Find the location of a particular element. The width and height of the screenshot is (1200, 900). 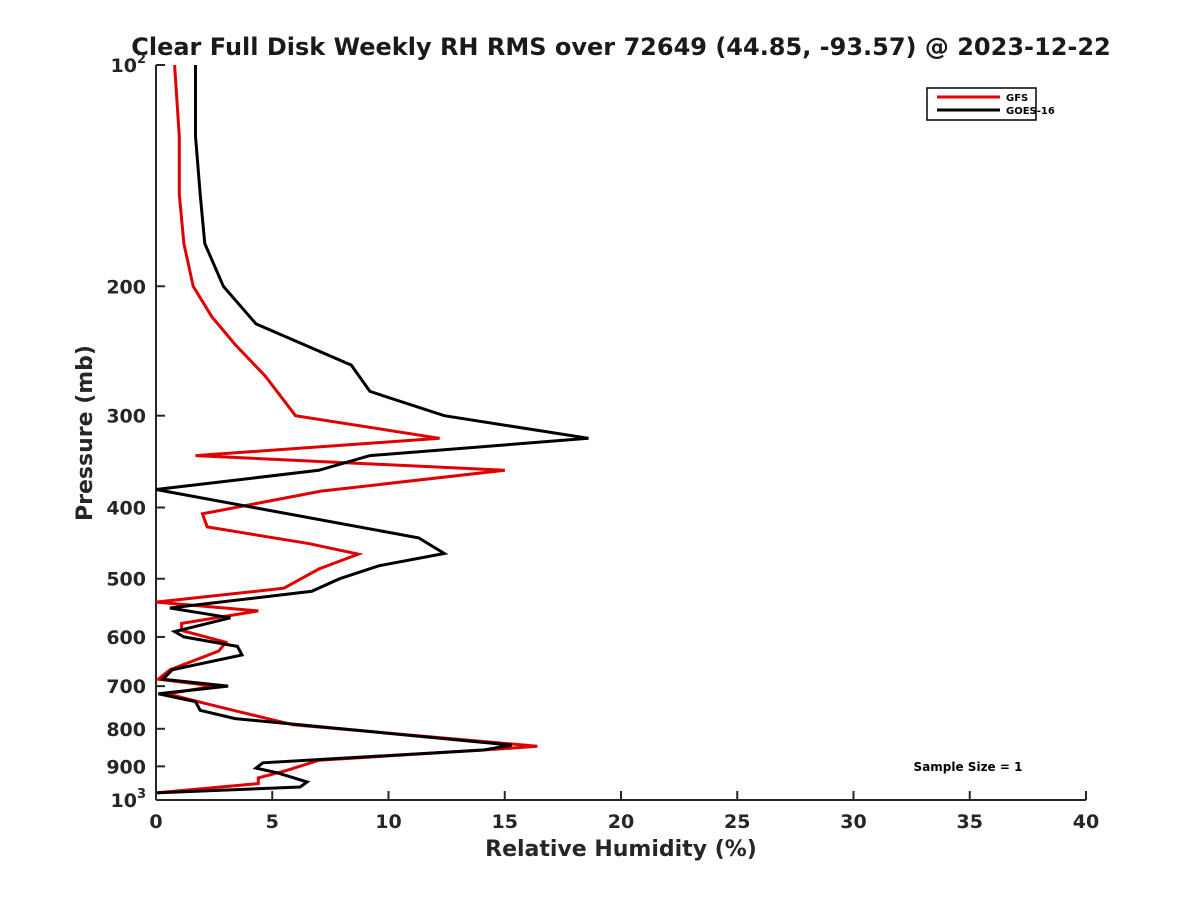

legend-label: GFS is located at coordinates (1017, 98).